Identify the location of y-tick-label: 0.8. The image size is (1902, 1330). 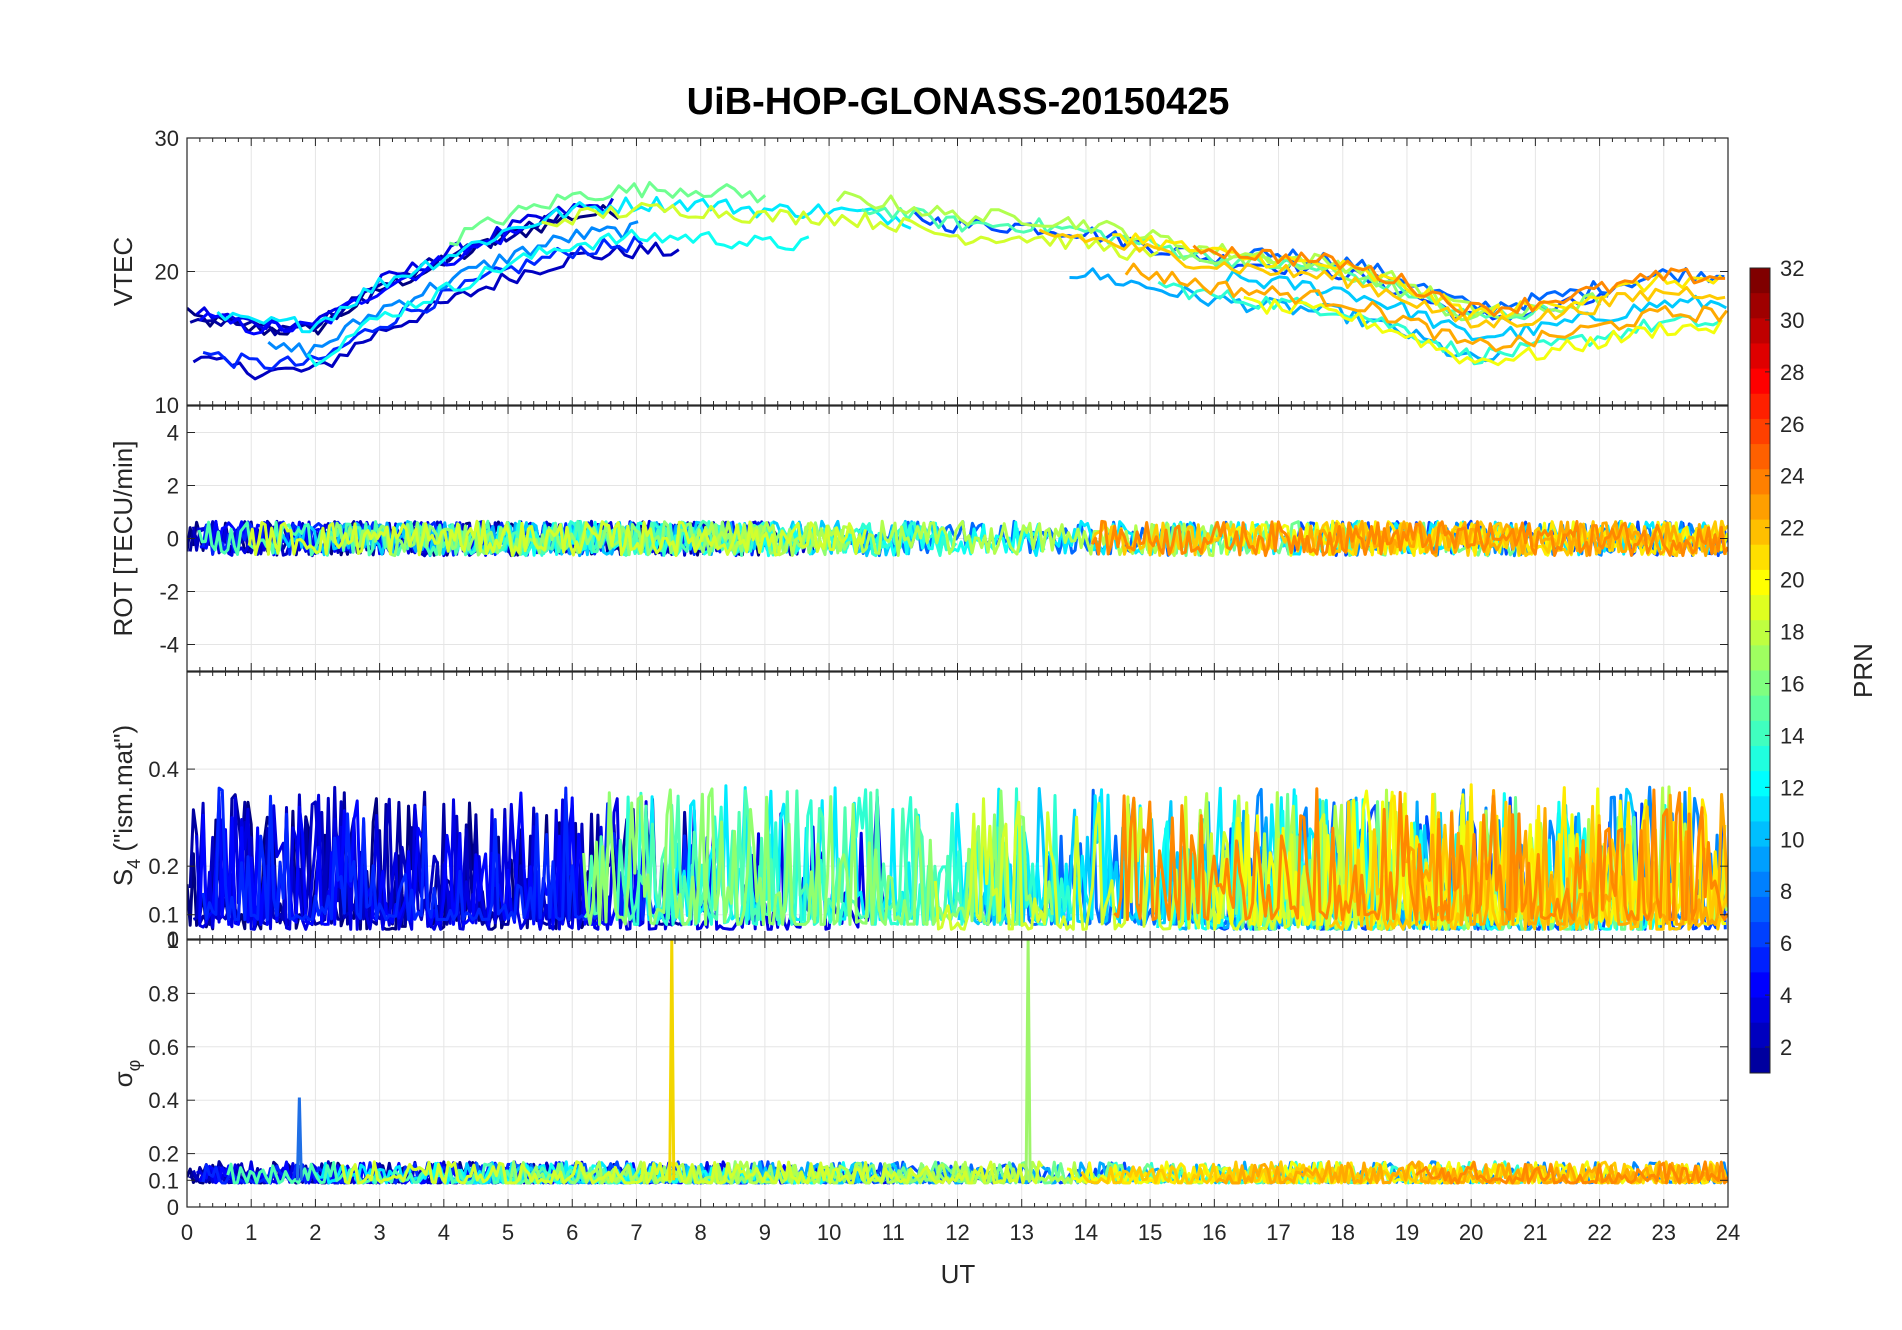
(163, 993).